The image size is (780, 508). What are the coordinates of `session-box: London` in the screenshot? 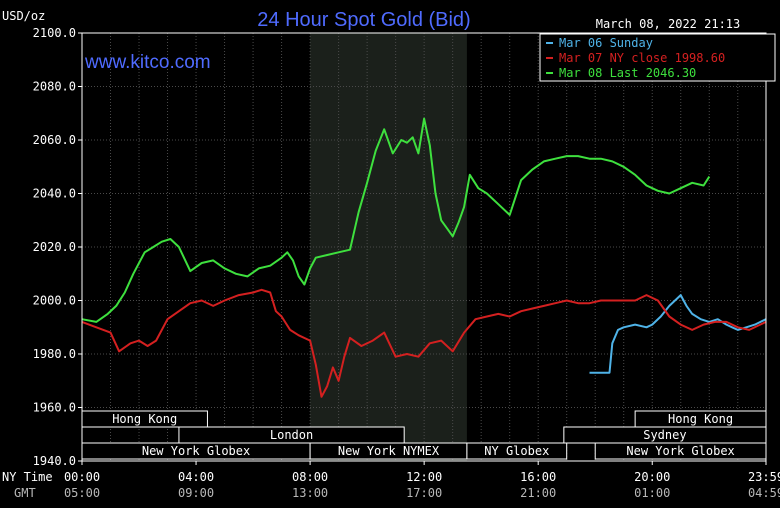 It's located at (291, 435).